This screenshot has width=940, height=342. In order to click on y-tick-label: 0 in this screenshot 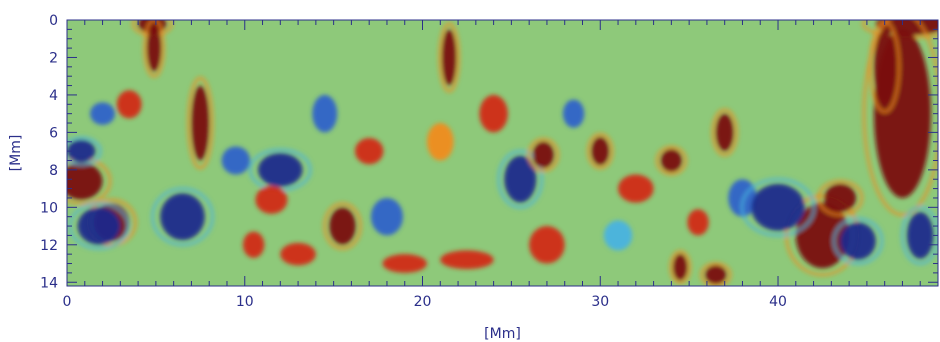, I will do `click(53, 21)`.